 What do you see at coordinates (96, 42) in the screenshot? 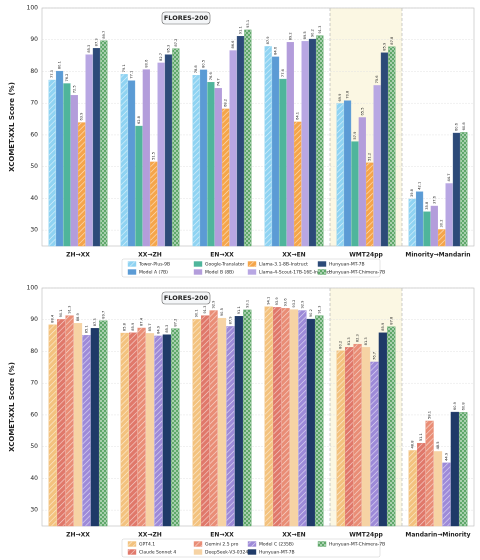
I see `value-label: 87.3` at bounding box center [96, 42].